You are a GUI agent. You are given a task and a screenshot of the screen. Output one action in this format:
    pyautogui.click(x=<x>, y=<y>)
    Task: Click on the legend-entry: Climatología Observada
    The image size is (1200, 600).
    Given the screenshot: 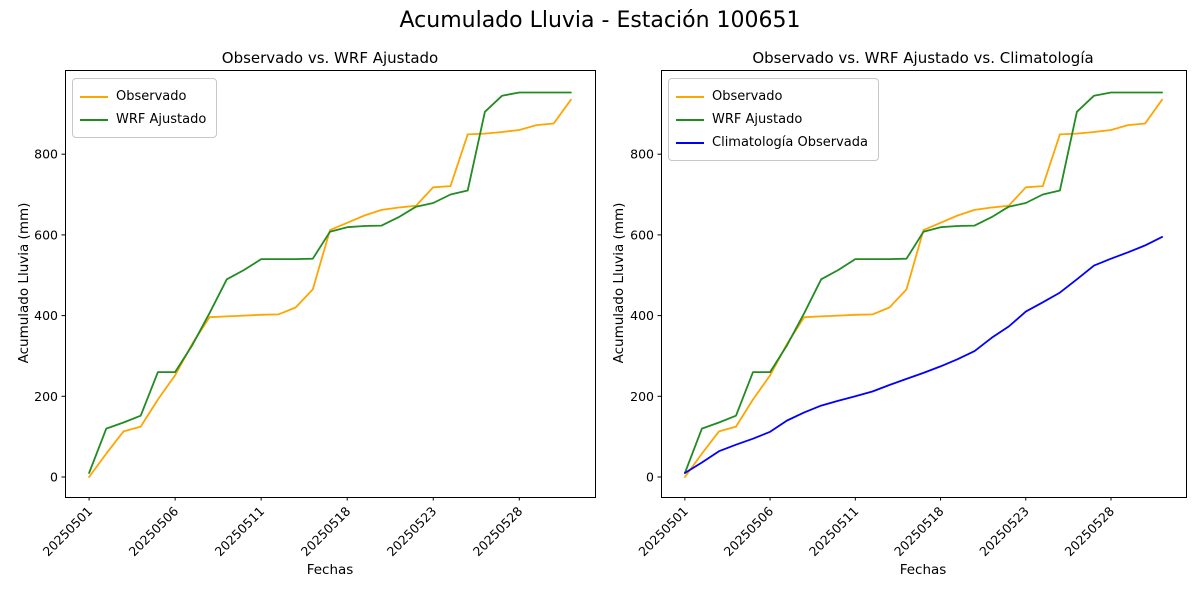 What is the action you would take?
    pyautogui.click(x=772, y=142)
    